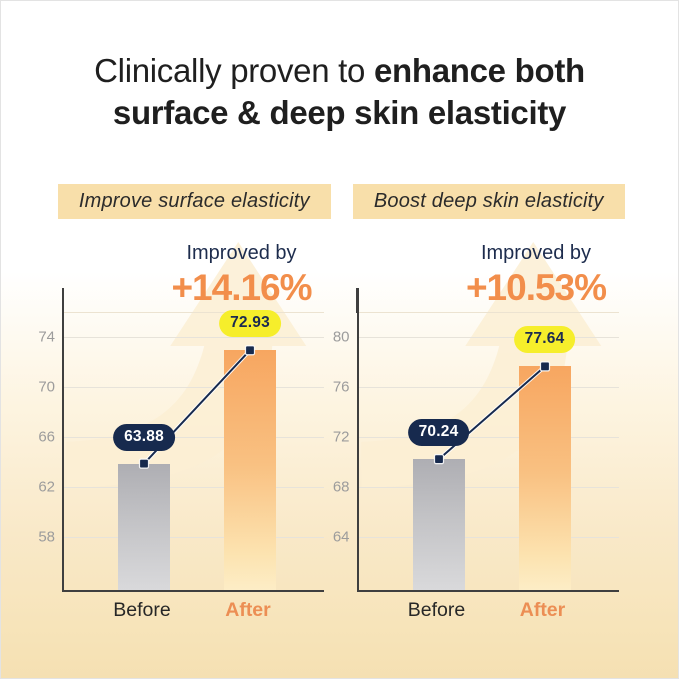  Describe the element at coordinates (438, 433) in the screenshot. I see `value-label-pill-before: 70.24` at that location.